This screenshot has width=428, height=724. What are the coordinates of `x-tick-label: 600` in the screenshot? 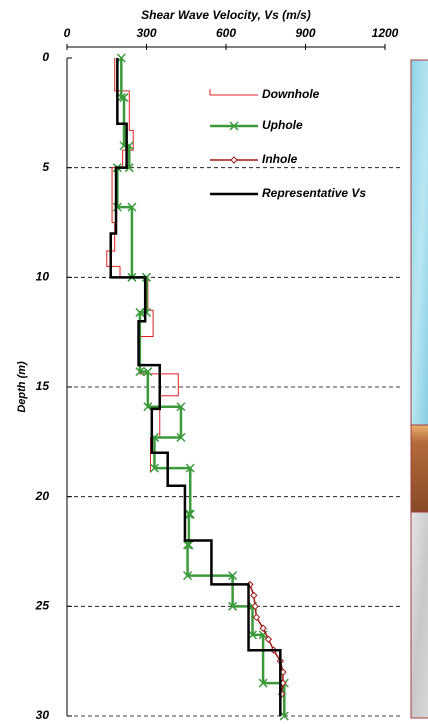 It's located at (226, 33).